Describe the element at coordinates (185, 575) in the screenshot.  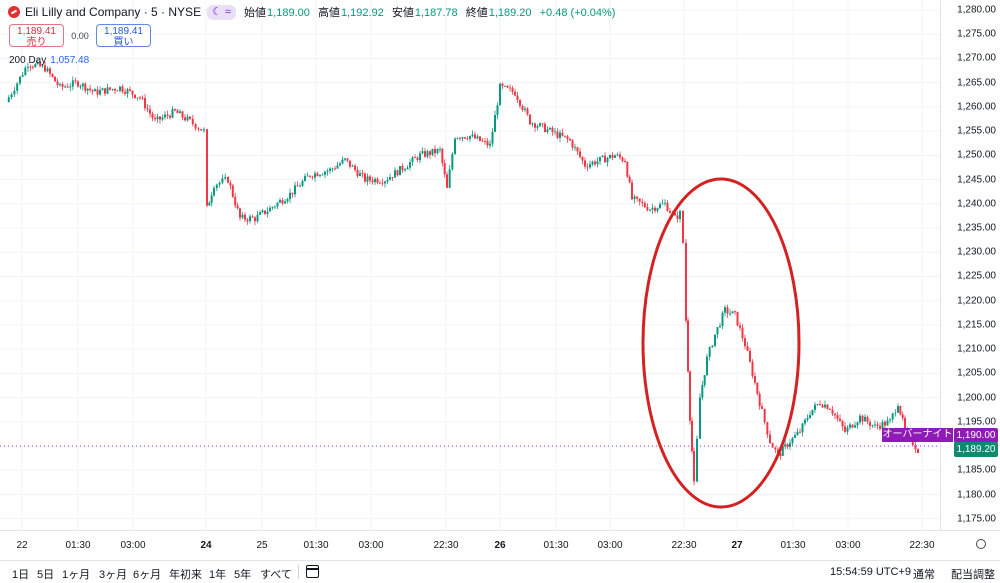
I see `range-button: 年初来` at that location.